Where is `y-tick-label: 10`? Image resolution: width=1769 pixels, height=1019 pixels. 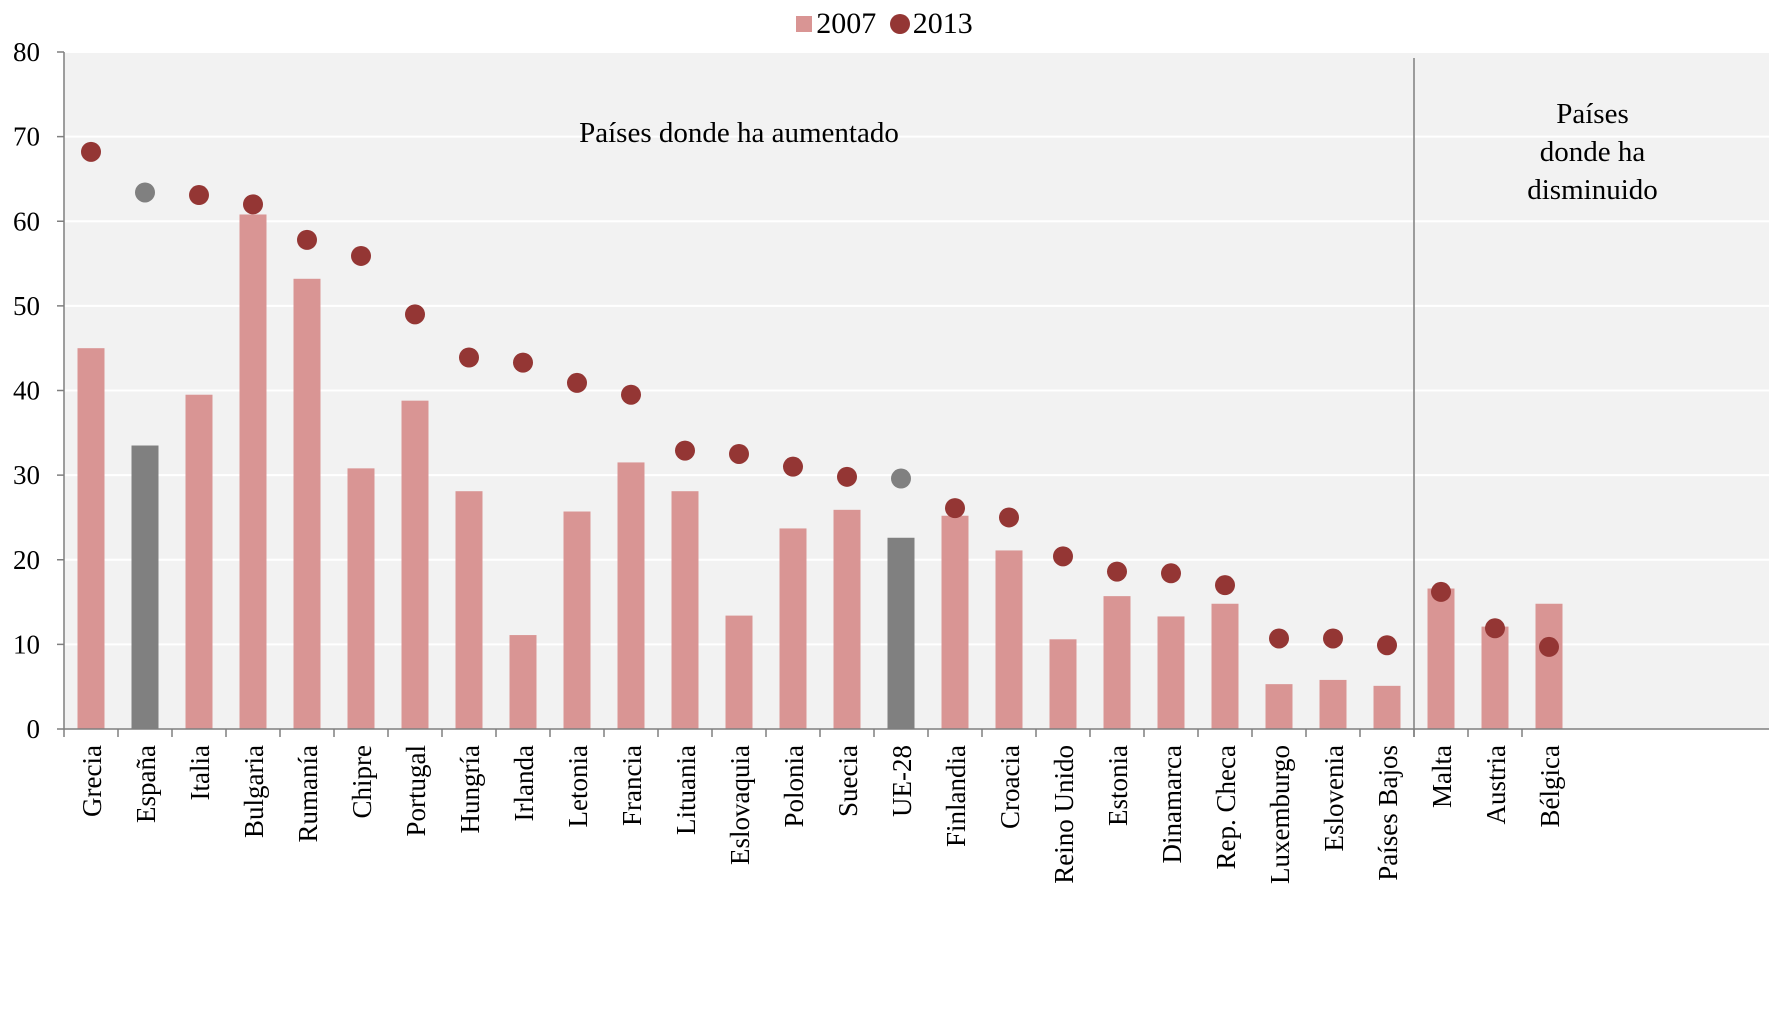 y-tick-label: 10 is located at coordinates (26, 644).